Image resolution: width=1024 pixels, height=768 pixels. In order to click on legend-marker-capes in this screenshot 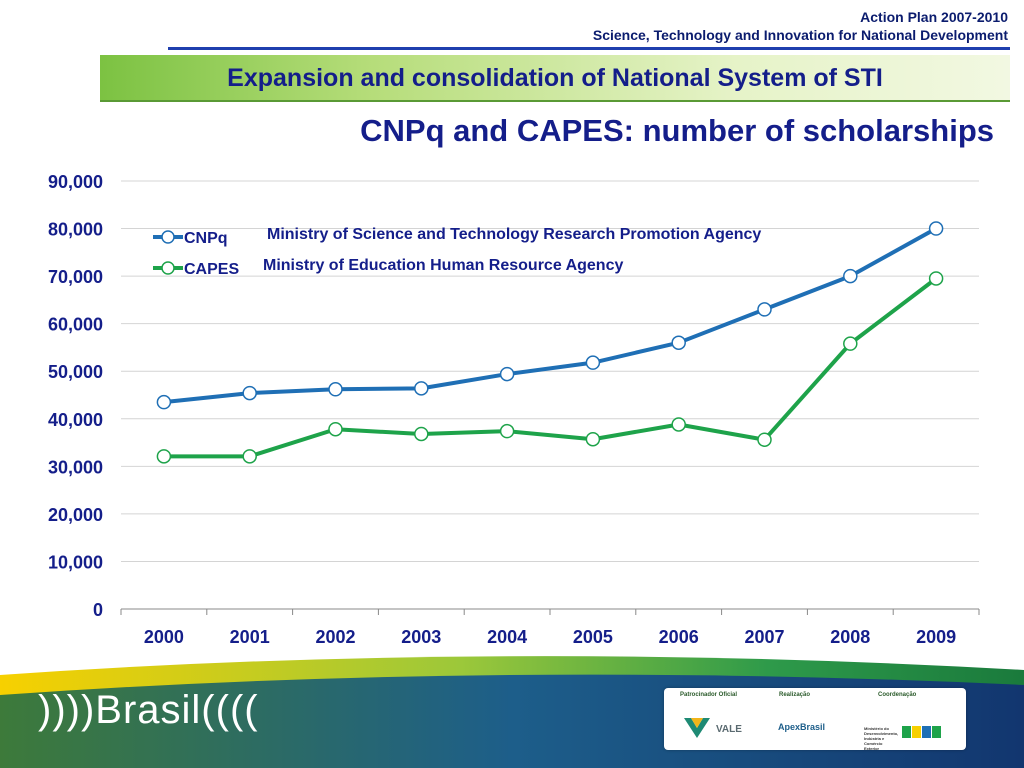, I will do `click(168, 268)`.